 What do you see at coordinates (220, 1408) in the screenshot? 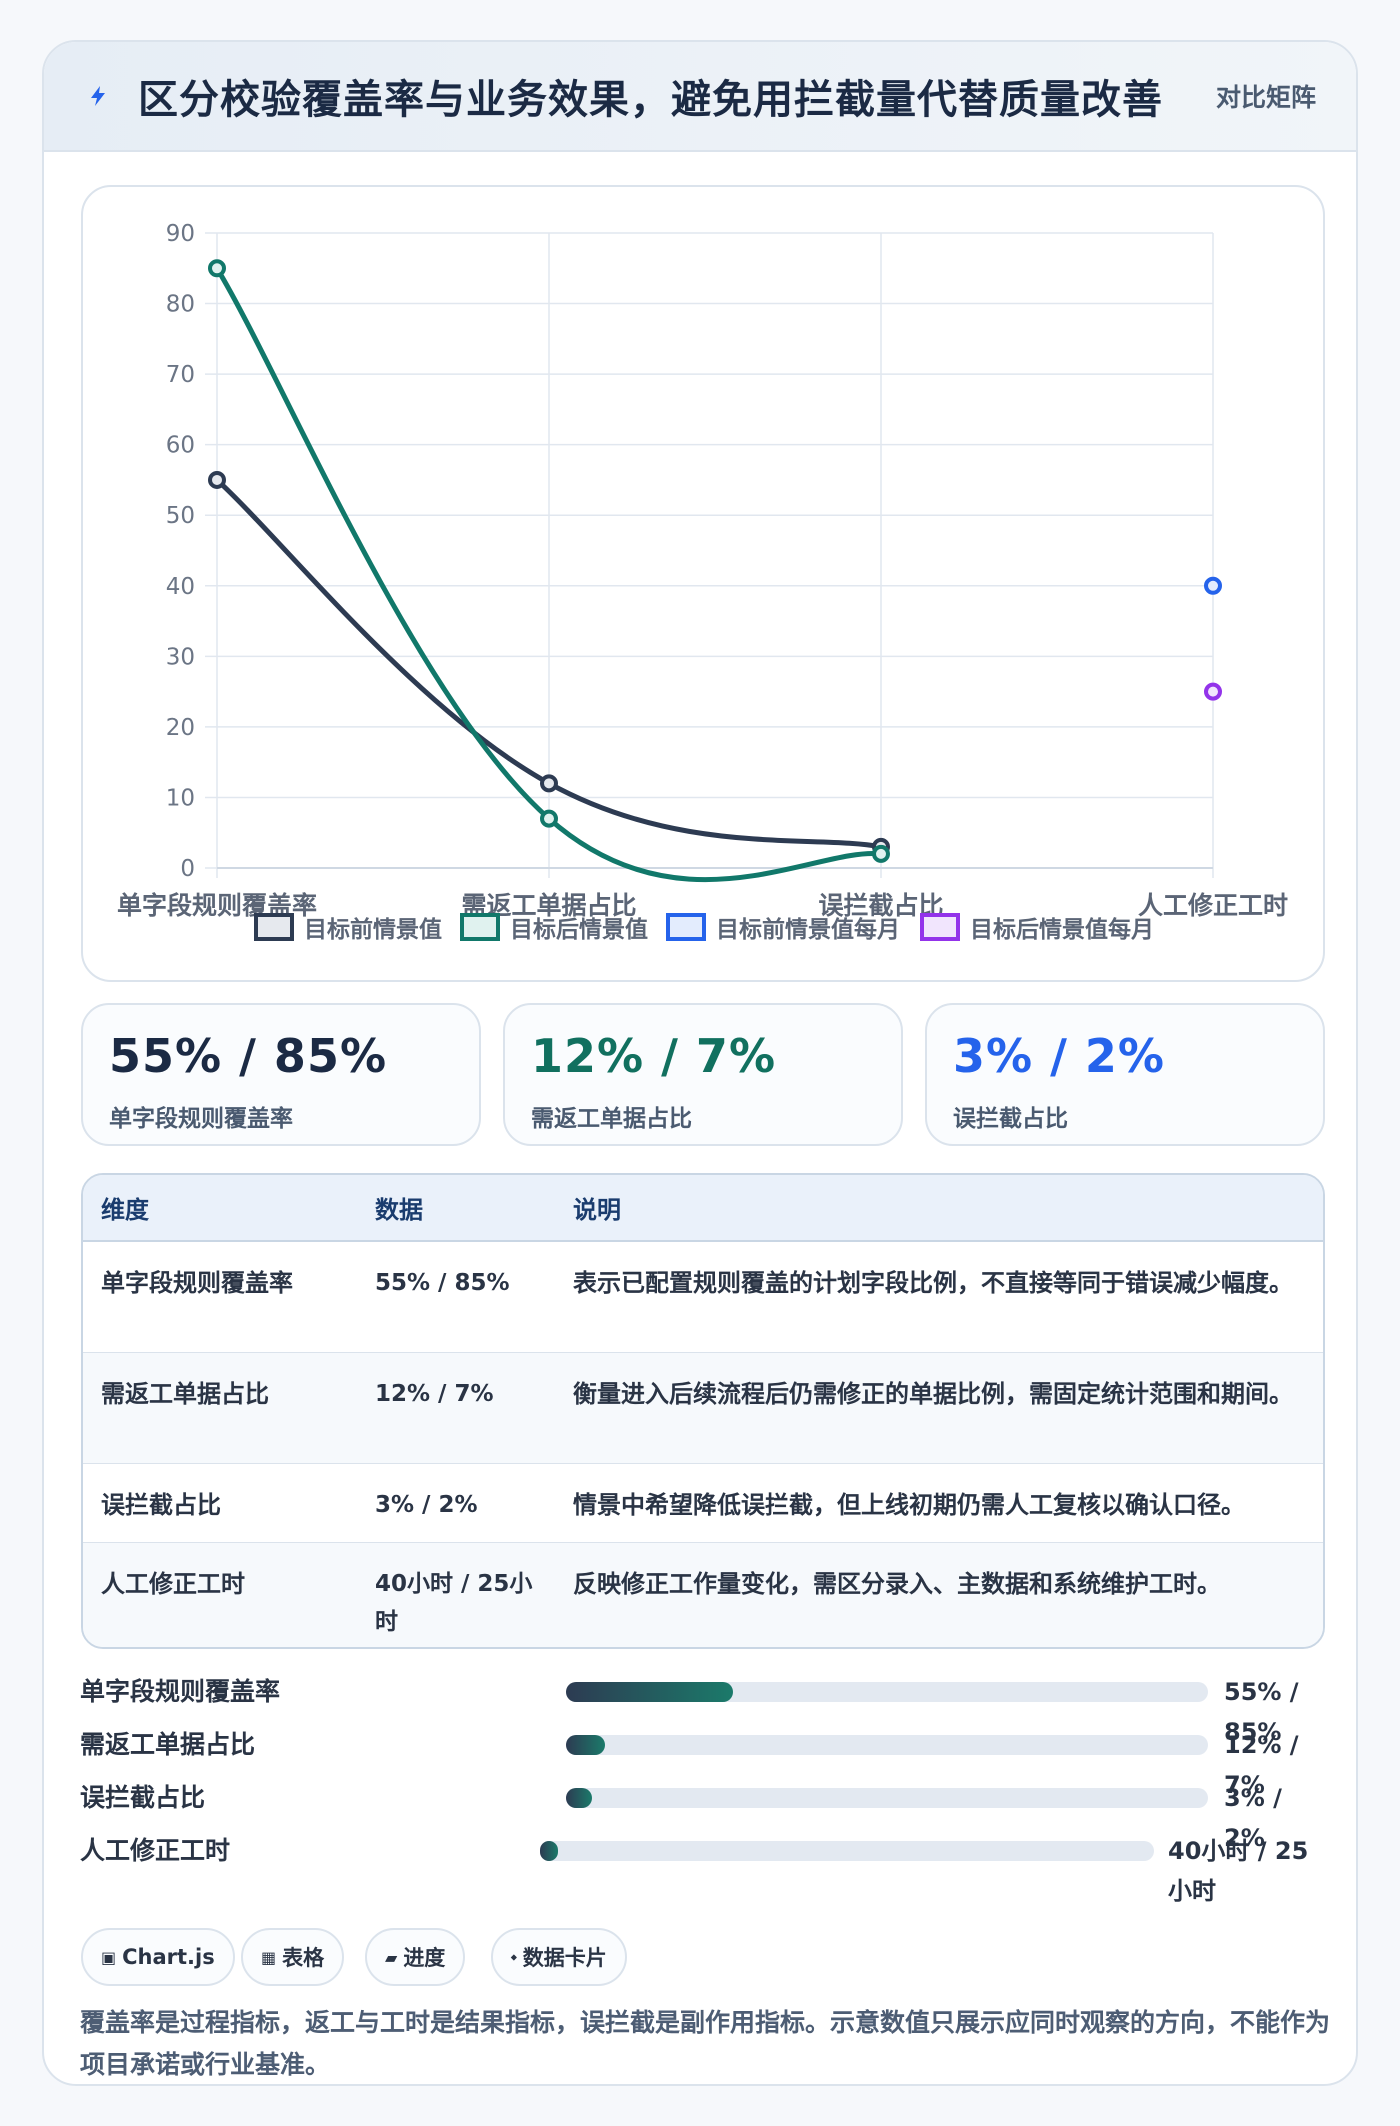
I see `table-cell: 需返工单据占比` at bounding box center [220, 1408].